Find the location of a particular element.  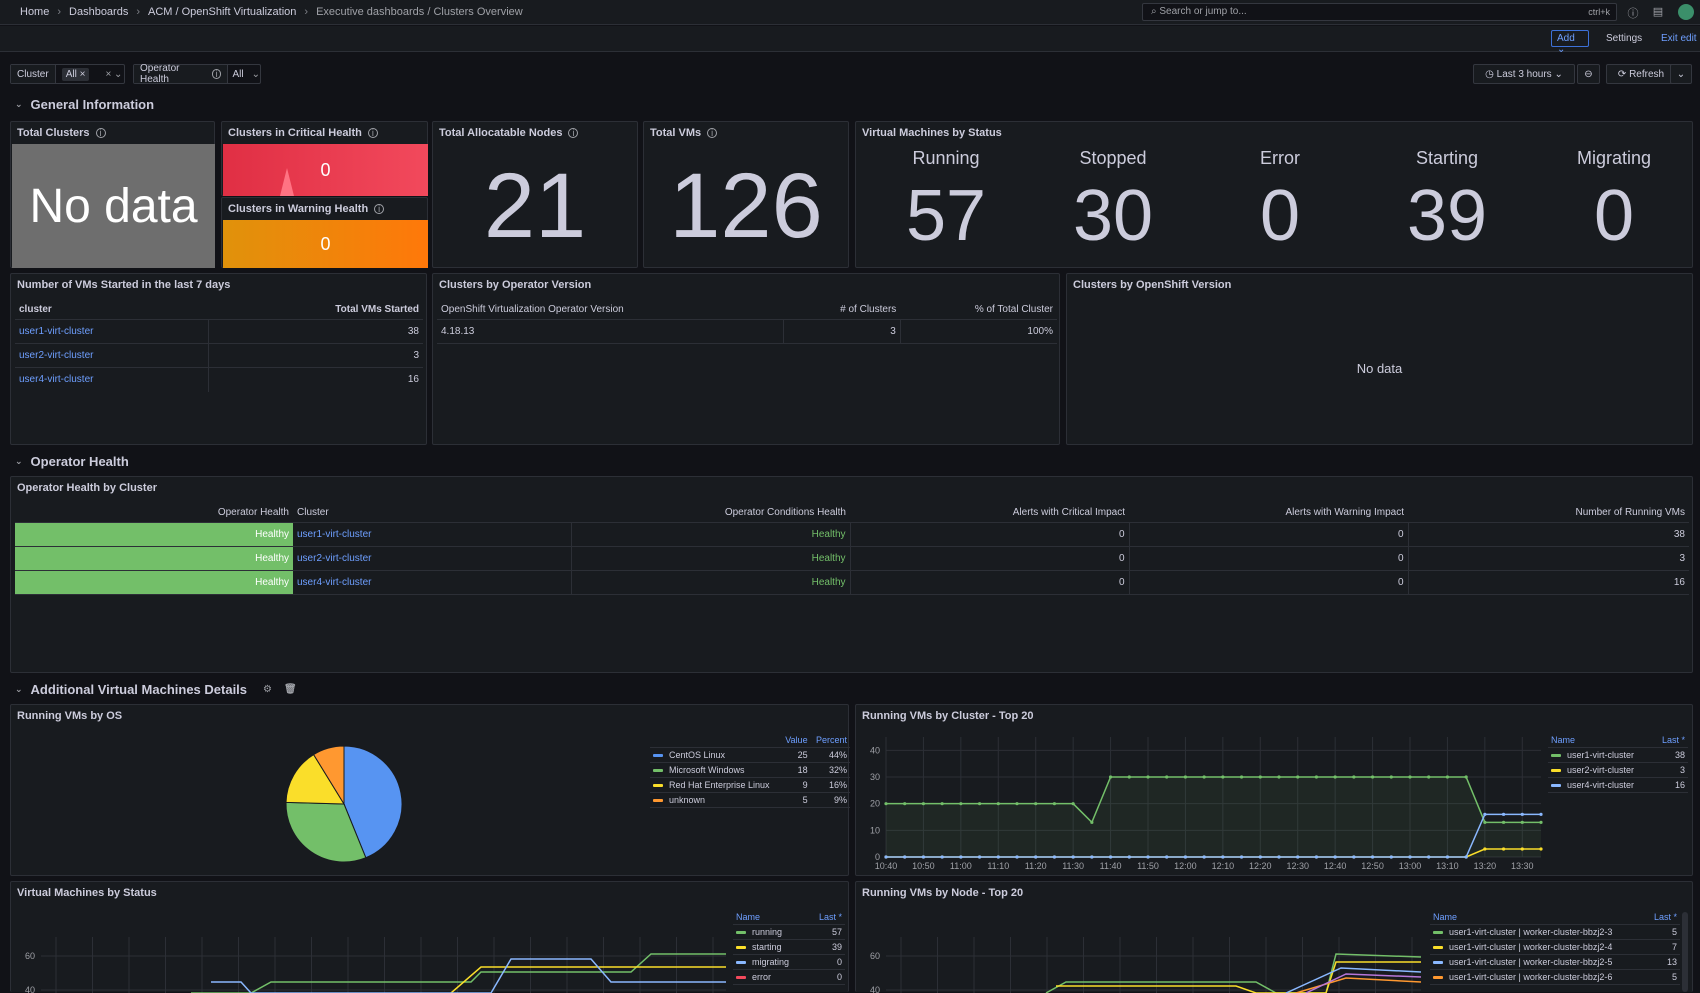

zoom-out-button: ⊖ is located at coordinates (1588, 74).